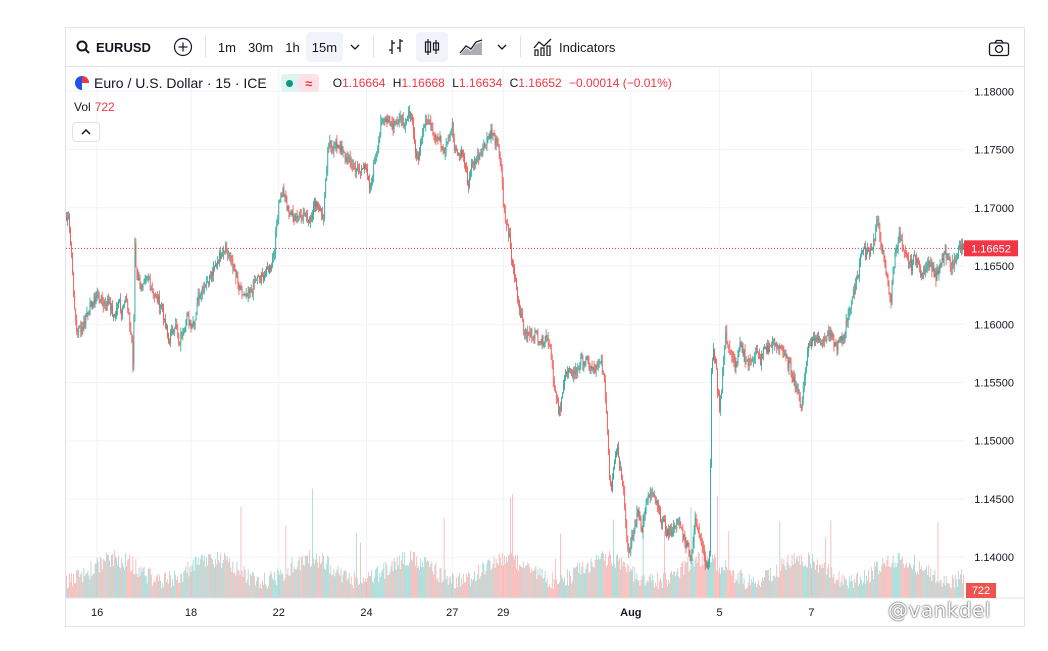 The height and width of the screenshot is (651, 1048). I want to click on symbol-search-button: EURUSD, so click(111, 47).